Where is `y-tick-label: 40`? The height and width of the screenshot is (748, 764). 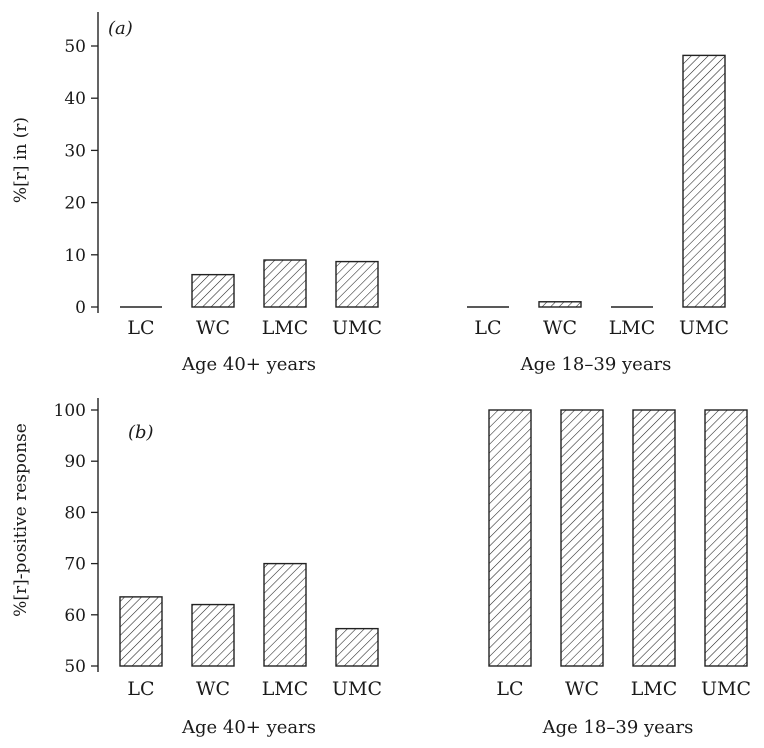 y-tick-label: 40 is located at coordinates (75, 99).